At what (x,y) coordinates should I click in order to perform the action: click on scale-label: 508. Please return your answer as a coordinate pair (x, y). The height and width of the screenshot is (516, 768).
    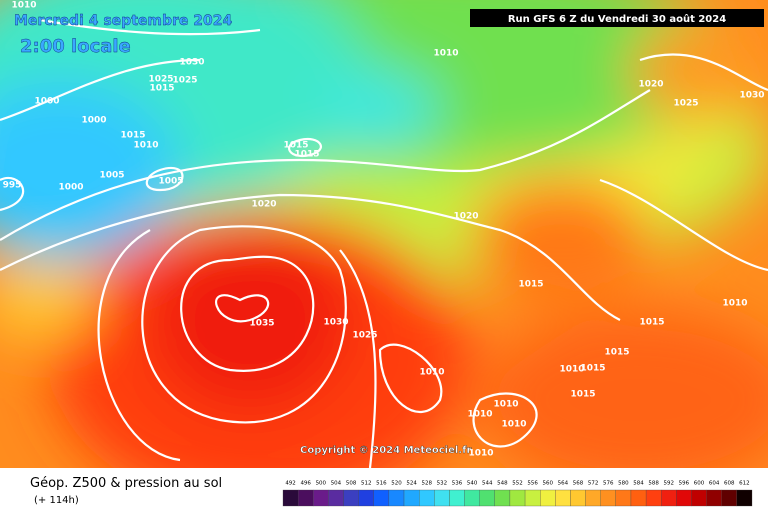
    Looking at the image, I should click on (351, 484).